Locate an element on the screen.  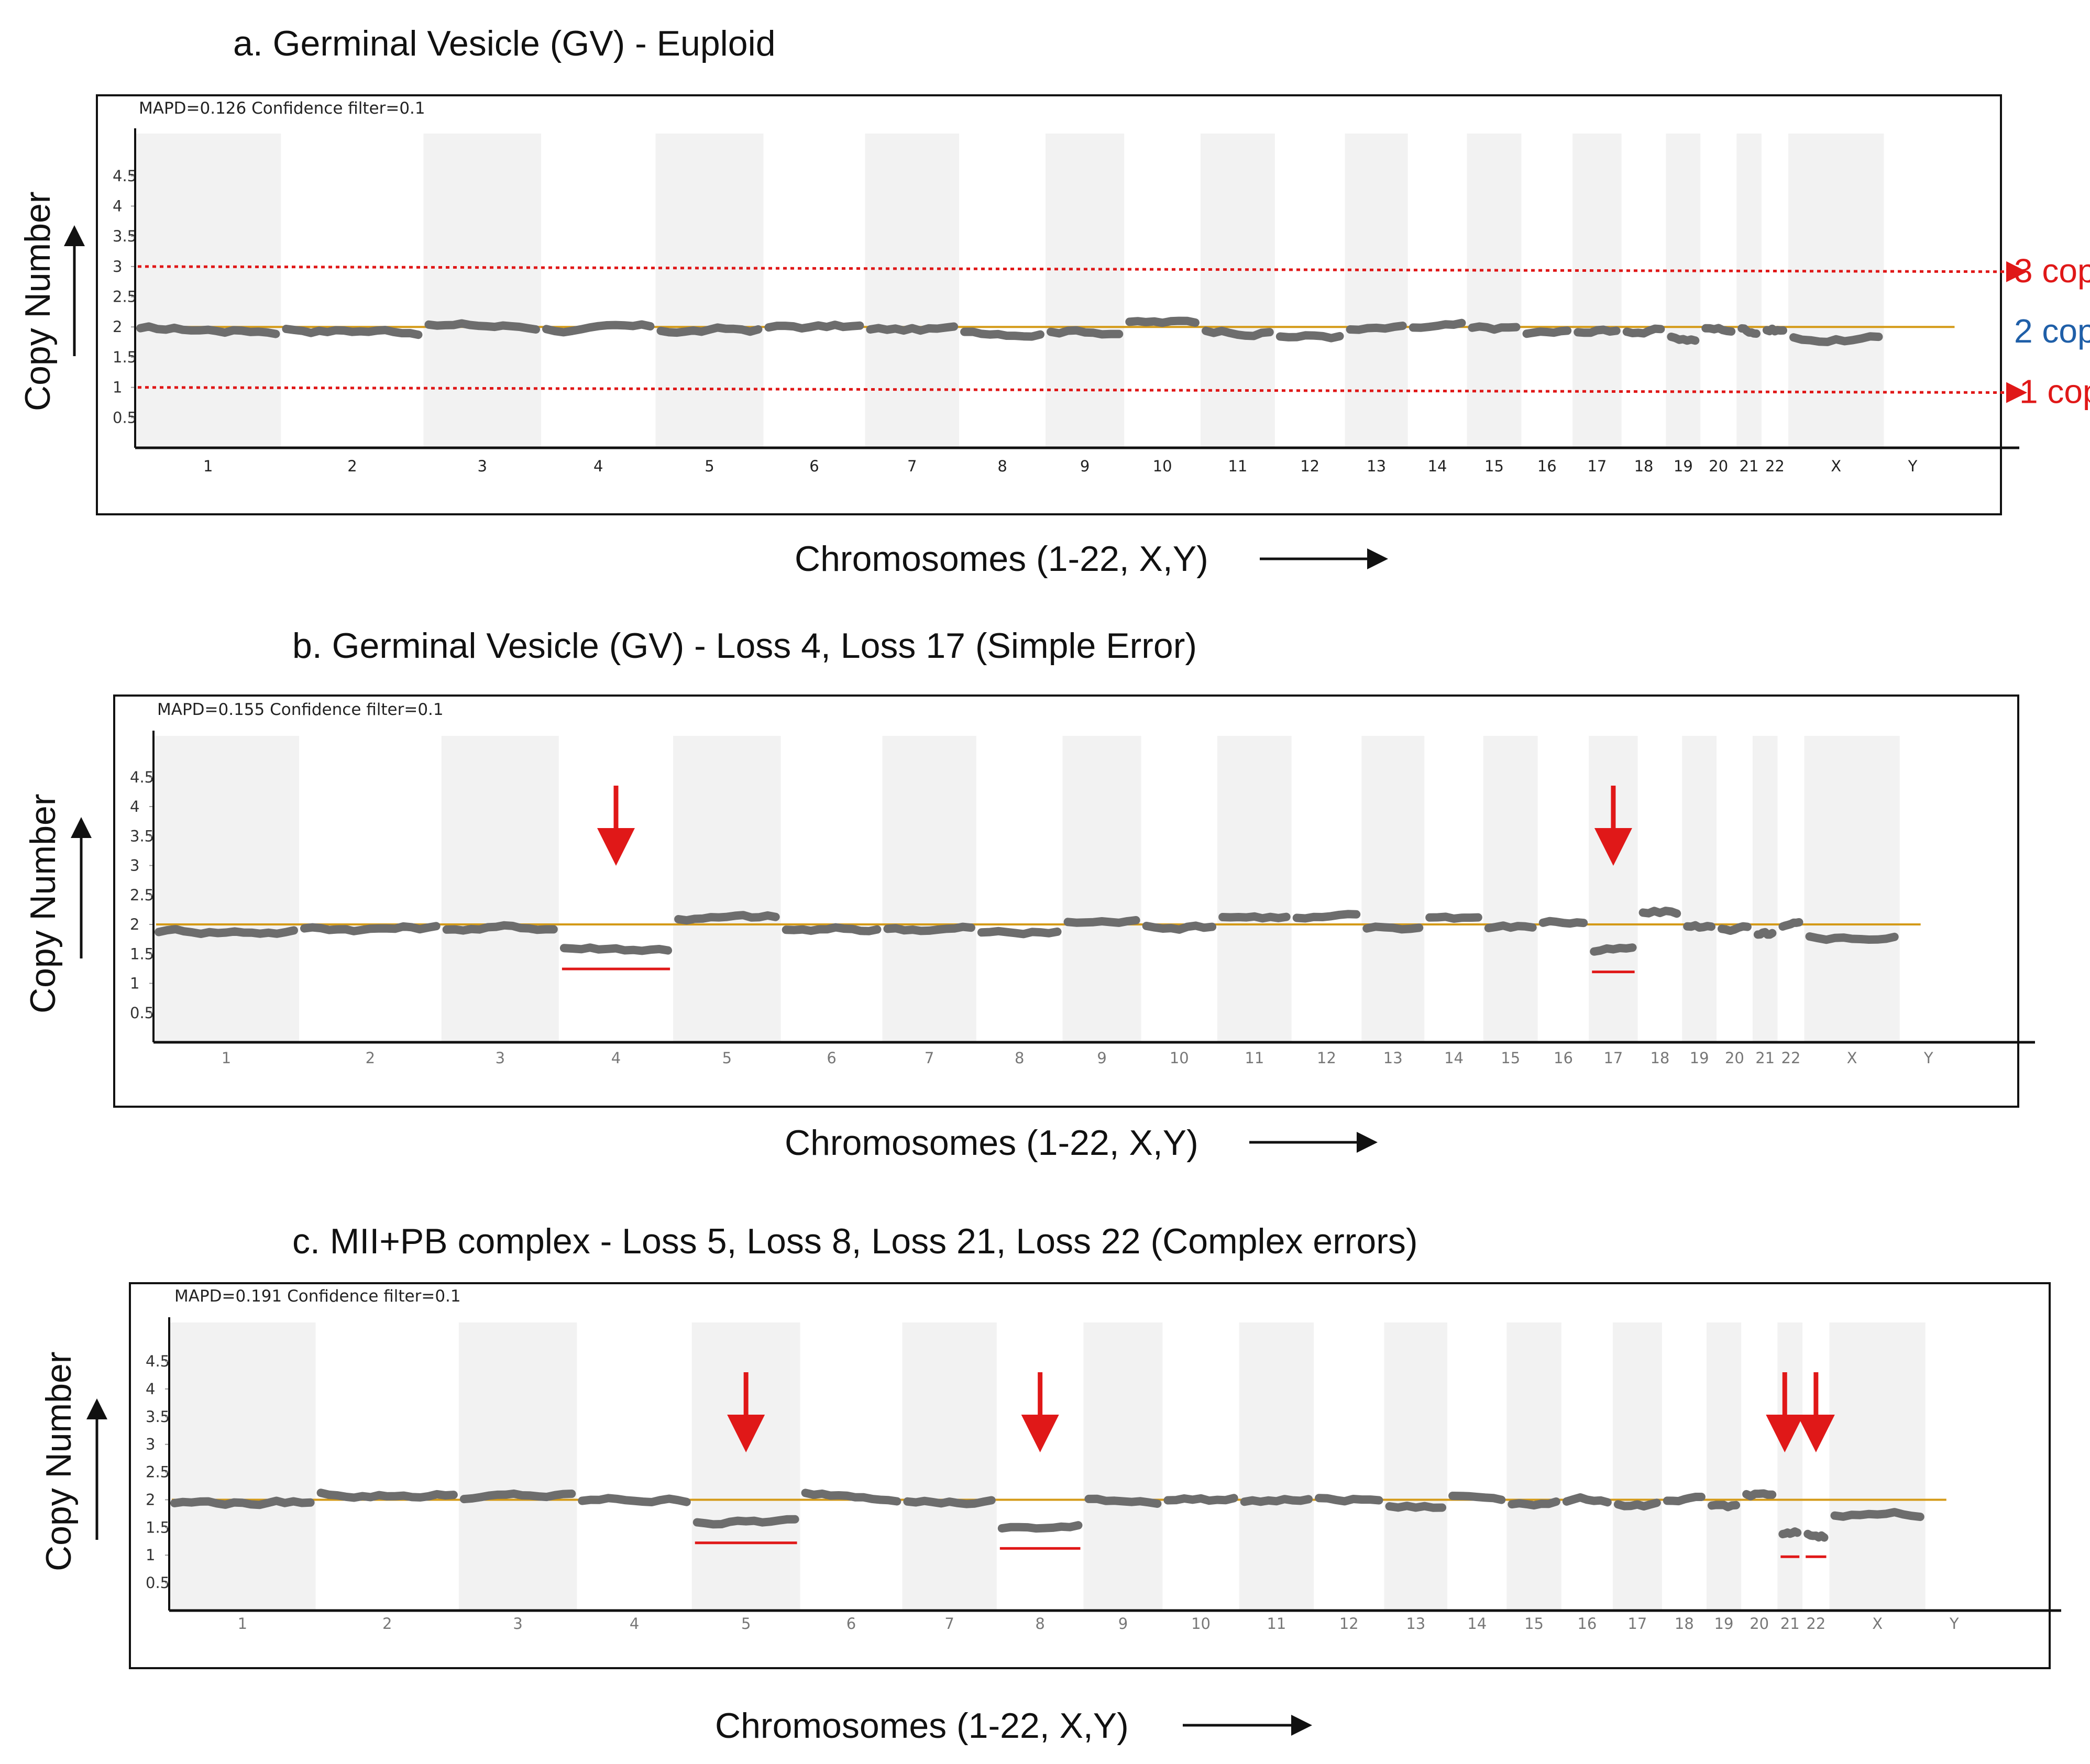
chromosome-label-16: 16 is located at coordinates (1547, 466).